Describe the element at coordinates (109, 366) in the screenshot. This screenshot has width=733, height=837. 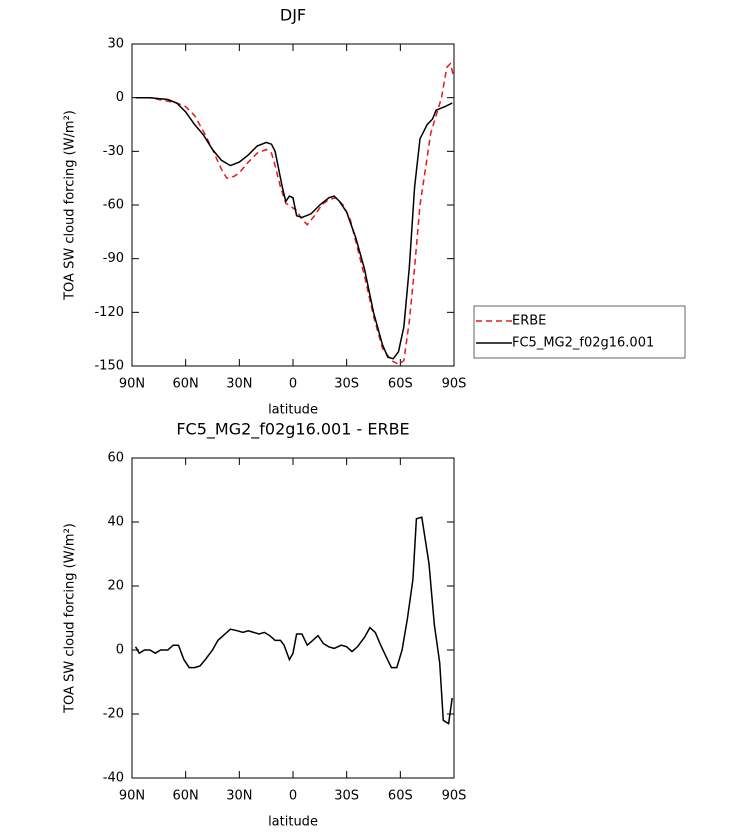
I see `y-tick-label: -150` at that location.